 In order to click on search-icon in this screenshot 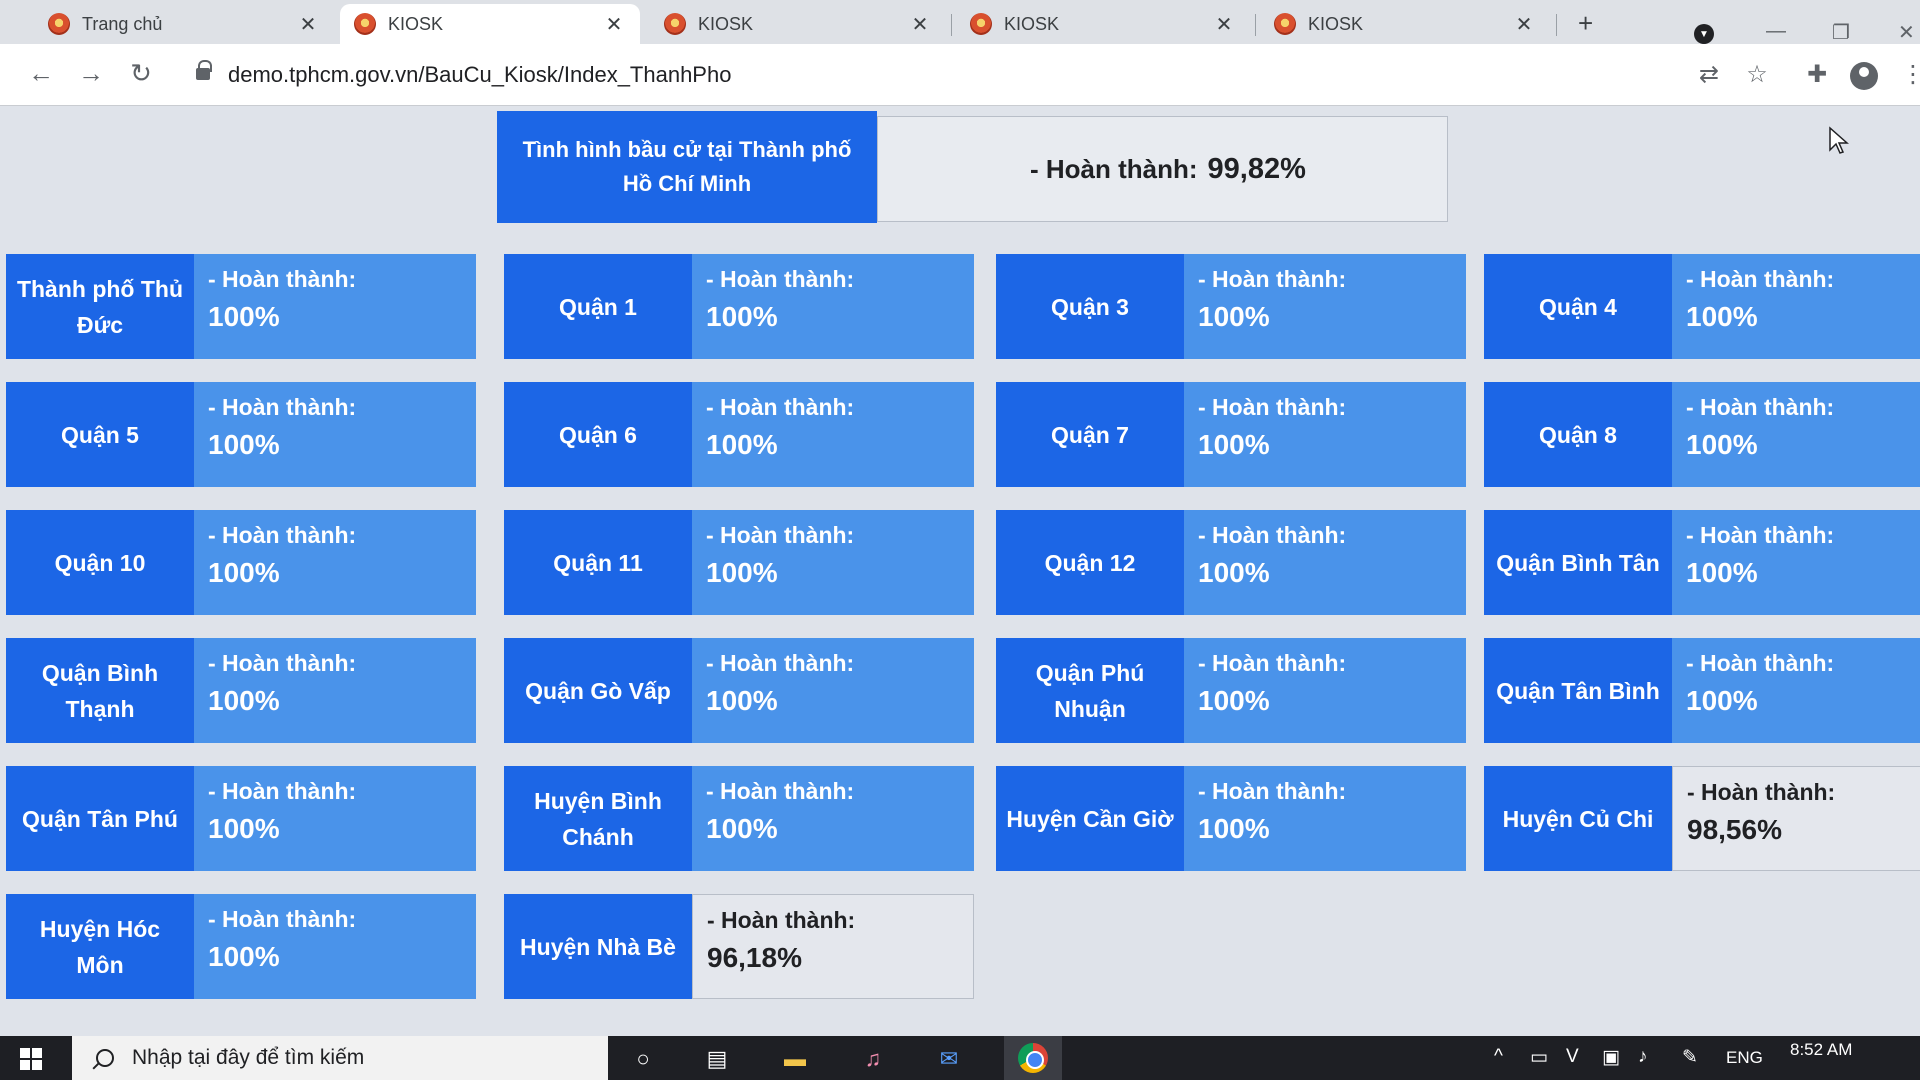, I will do `click(105, 1058)`.